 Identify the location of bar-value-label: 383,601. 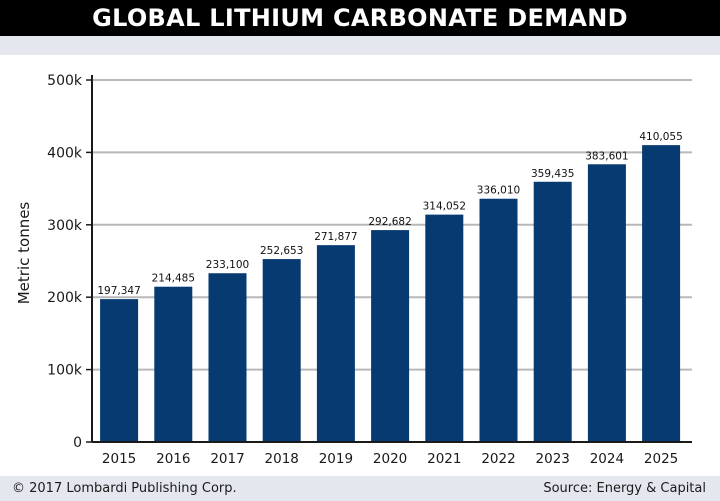
(606, 156).